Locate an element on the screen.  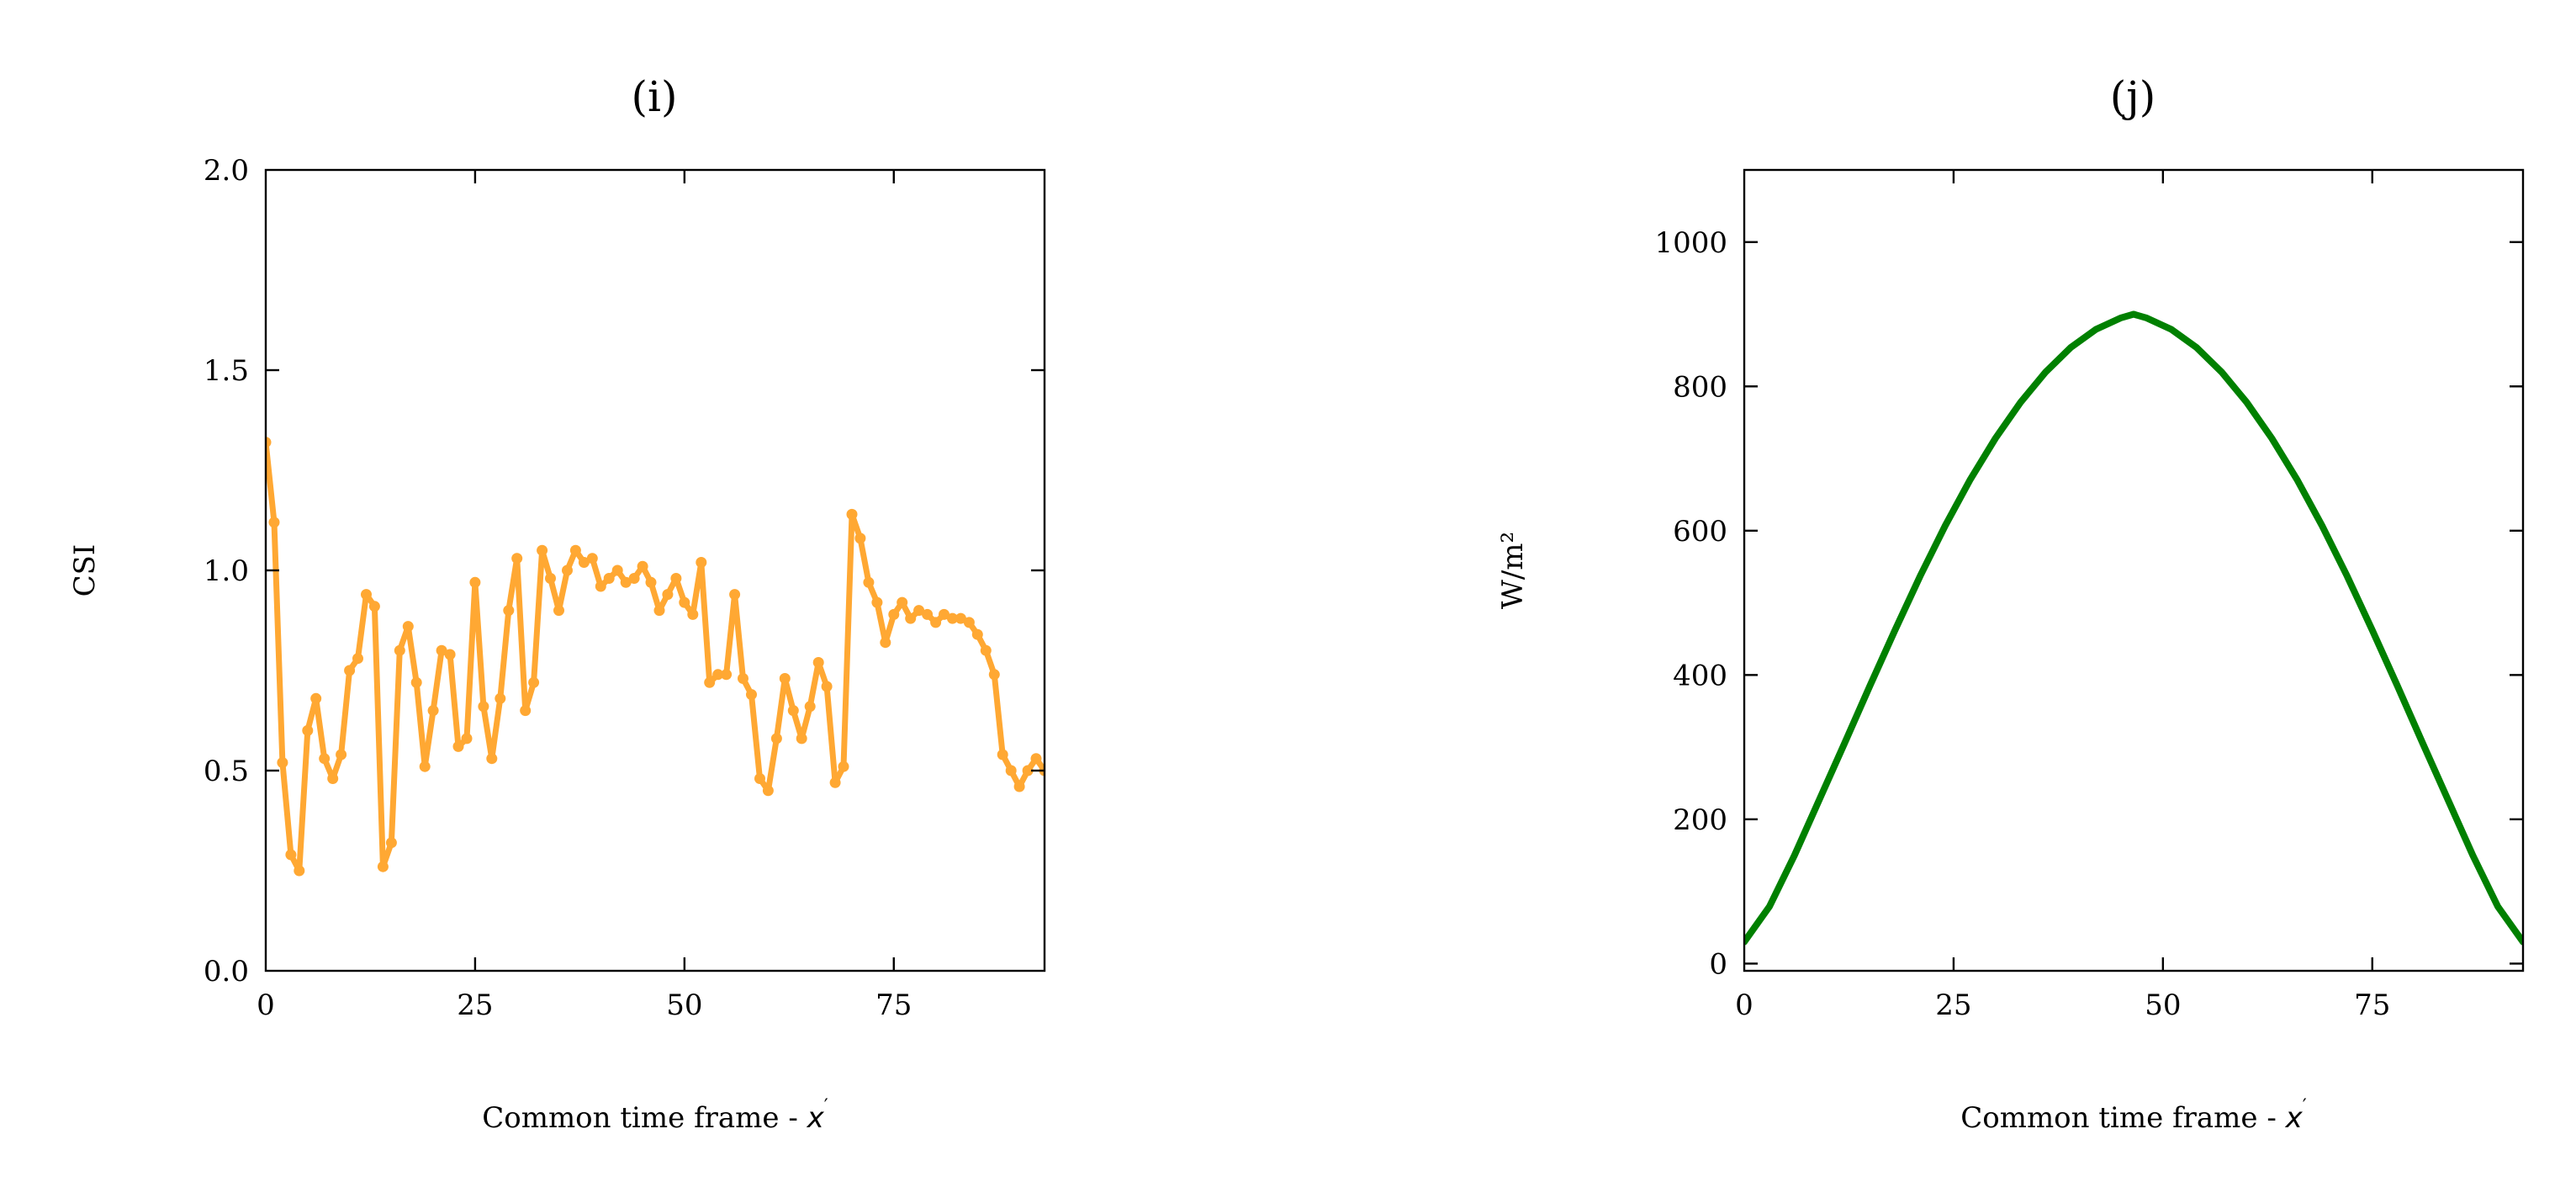
y-tick-label-j: 200 is located at coordinates (1700, 820).